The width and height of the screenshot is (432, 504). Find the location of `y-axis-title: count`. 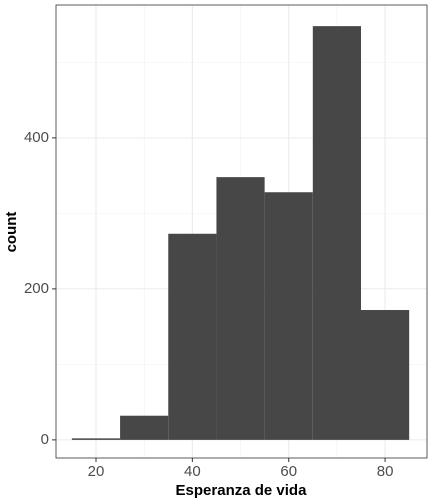

y-axis-title: count is located at coordinates (11, 232).